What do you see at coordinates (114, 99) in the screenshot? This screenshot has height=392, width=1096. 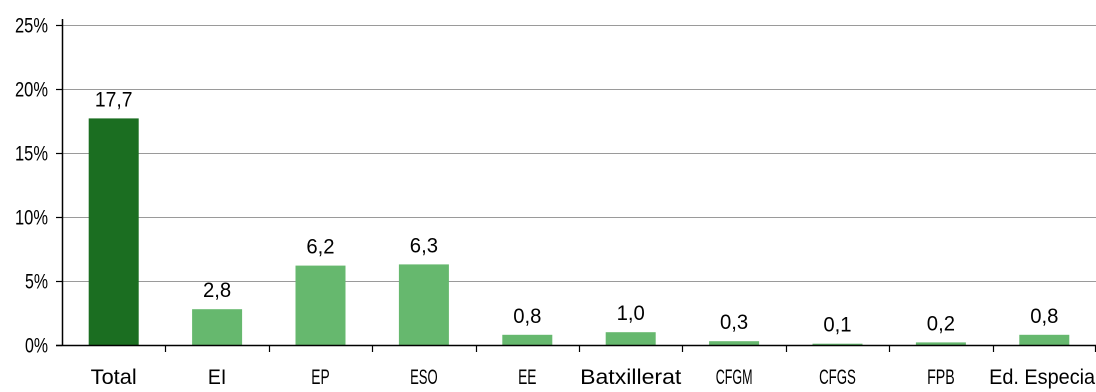 I see `data-label: 17,7` at bounding box center [114, 99].